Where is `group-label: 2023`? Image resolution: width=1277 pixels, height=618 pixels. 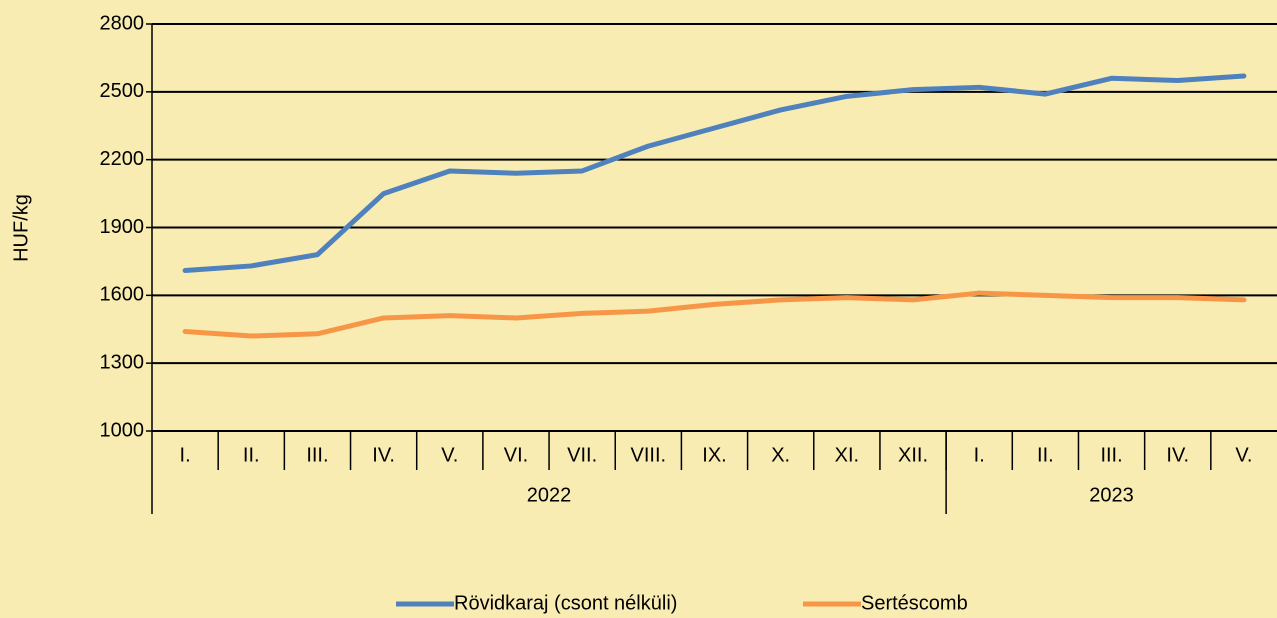
group-label: 2023 is located at coordinates (1111, 495).